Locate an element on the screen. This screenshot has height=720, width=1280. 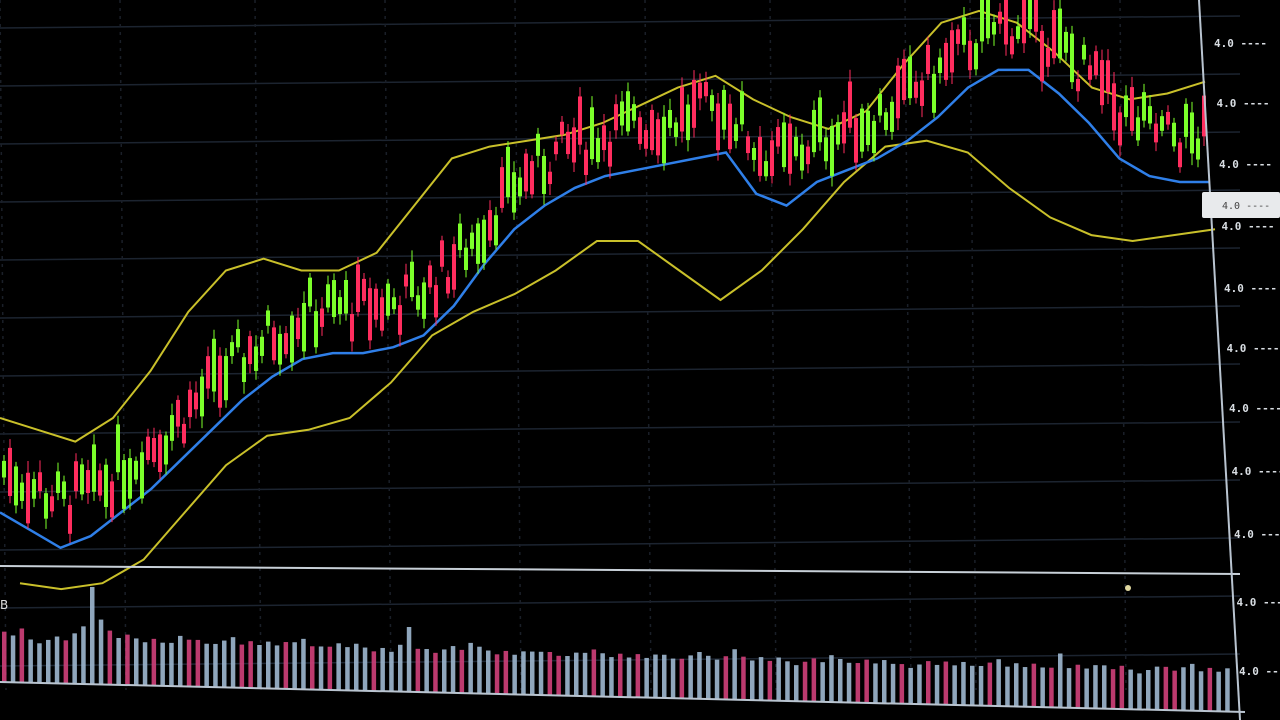
current-price-tag: 4.0 ---- is located at coordinates (1241, 205).